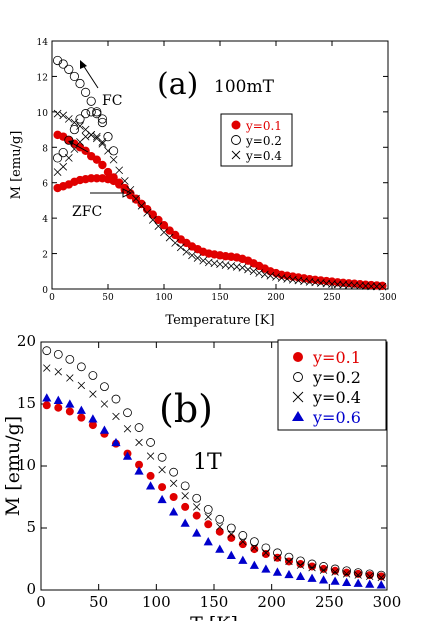 Image resolution: width=436 pixels, height=621 pixels. I want to click on panel-b-y-tick-label: 15, so click(26, 403).